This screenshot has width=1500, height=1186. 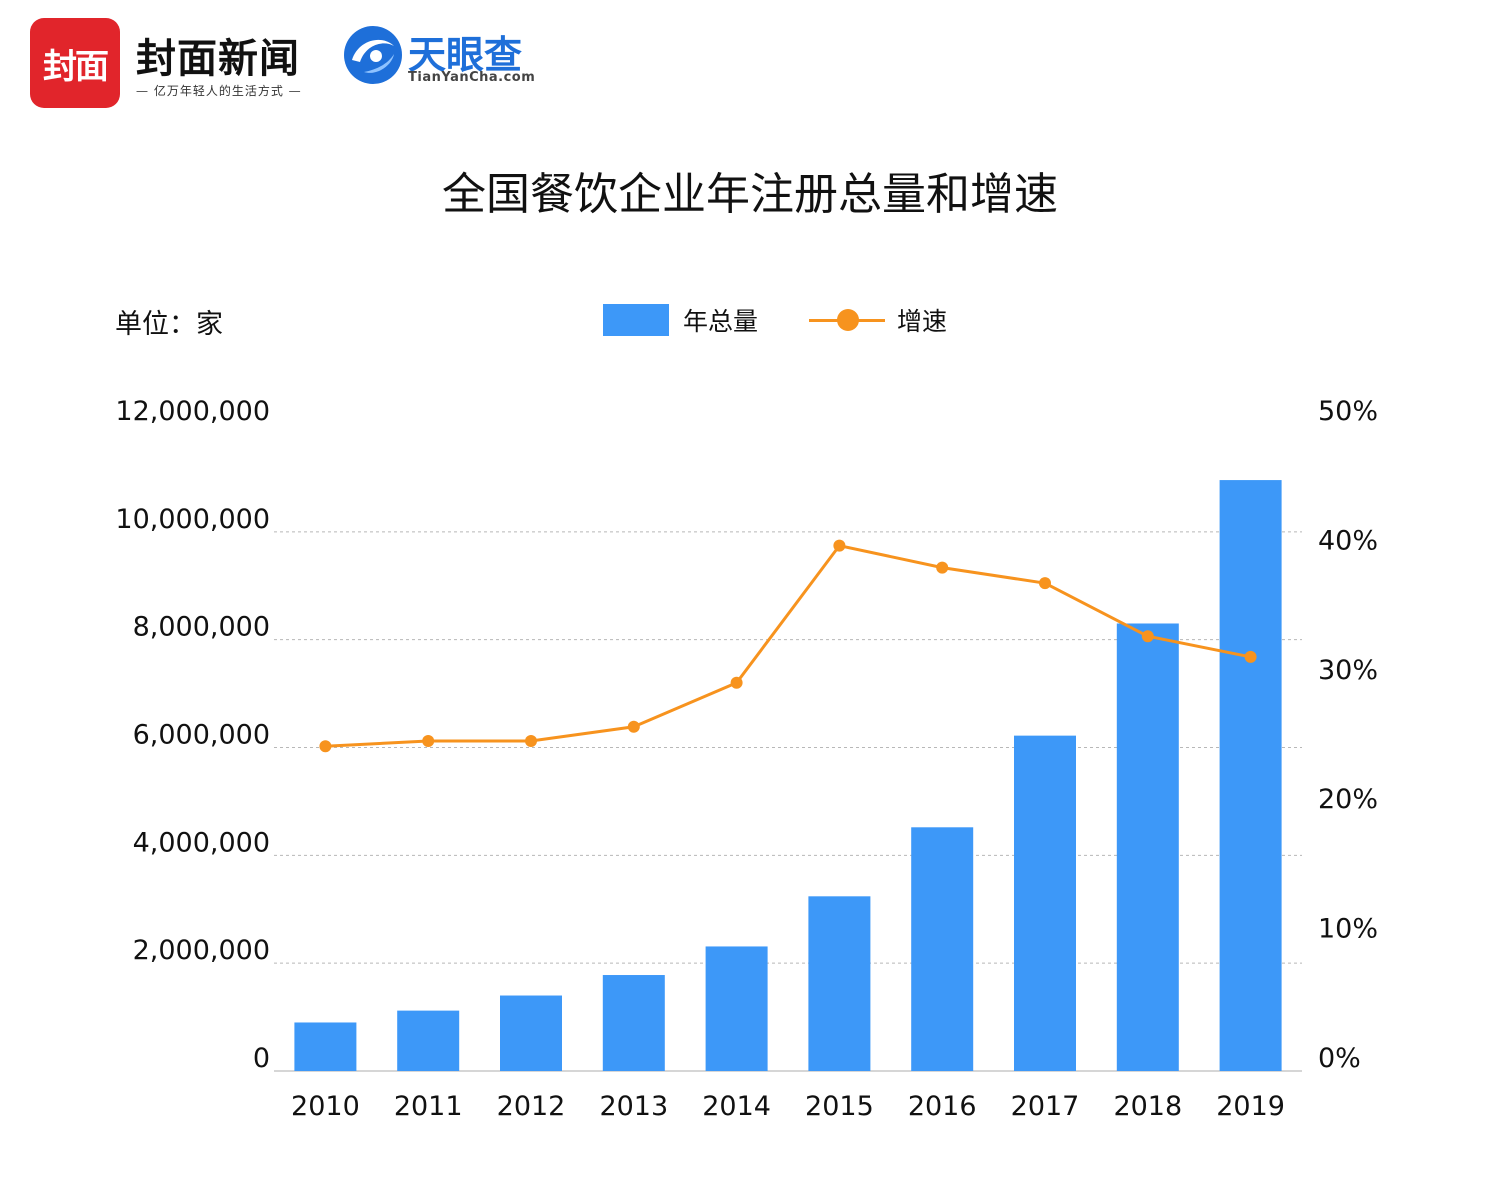 I want to click on brand-name: 封面新闻, so click(x=218, y=58).